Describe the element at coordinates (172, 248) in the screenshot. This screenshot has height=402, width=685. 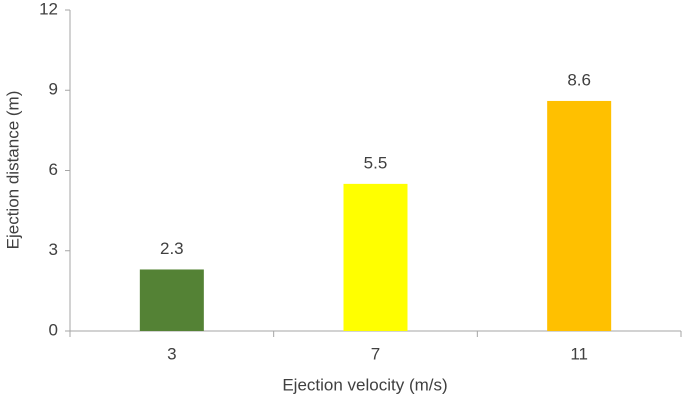
I see `data-label: 2.3` at that location.